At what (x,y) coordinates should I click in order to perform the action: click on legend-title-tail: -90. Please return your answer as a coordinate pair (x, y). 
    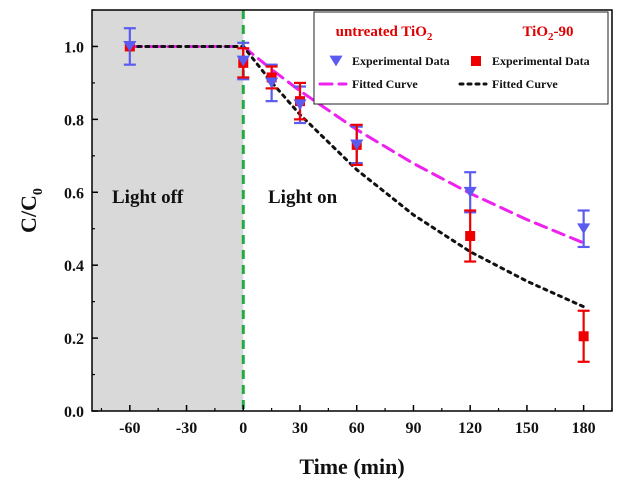
    Looking at the image, I should click on (564, 32).